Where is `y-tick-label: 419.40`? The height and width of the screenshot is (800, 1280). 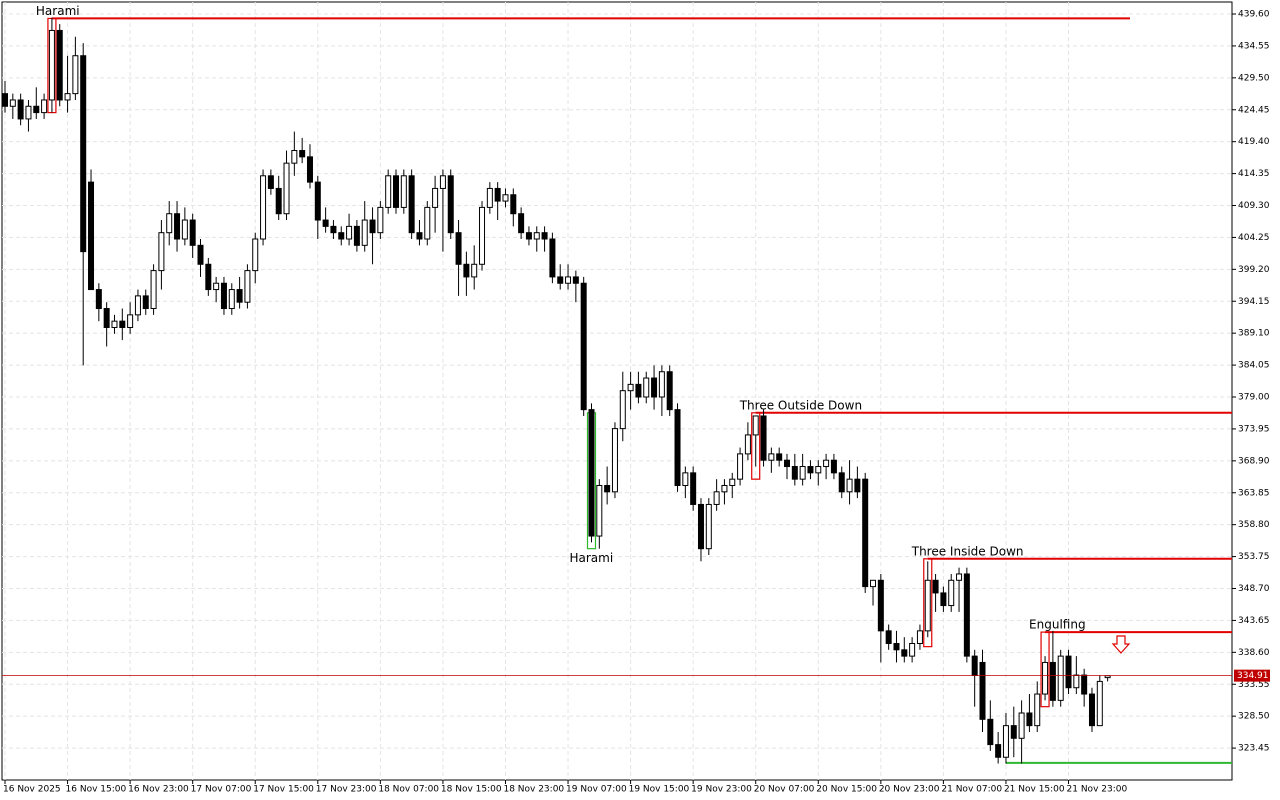
y-tick-label: 419.40 is located at coordinates (1254, 142).